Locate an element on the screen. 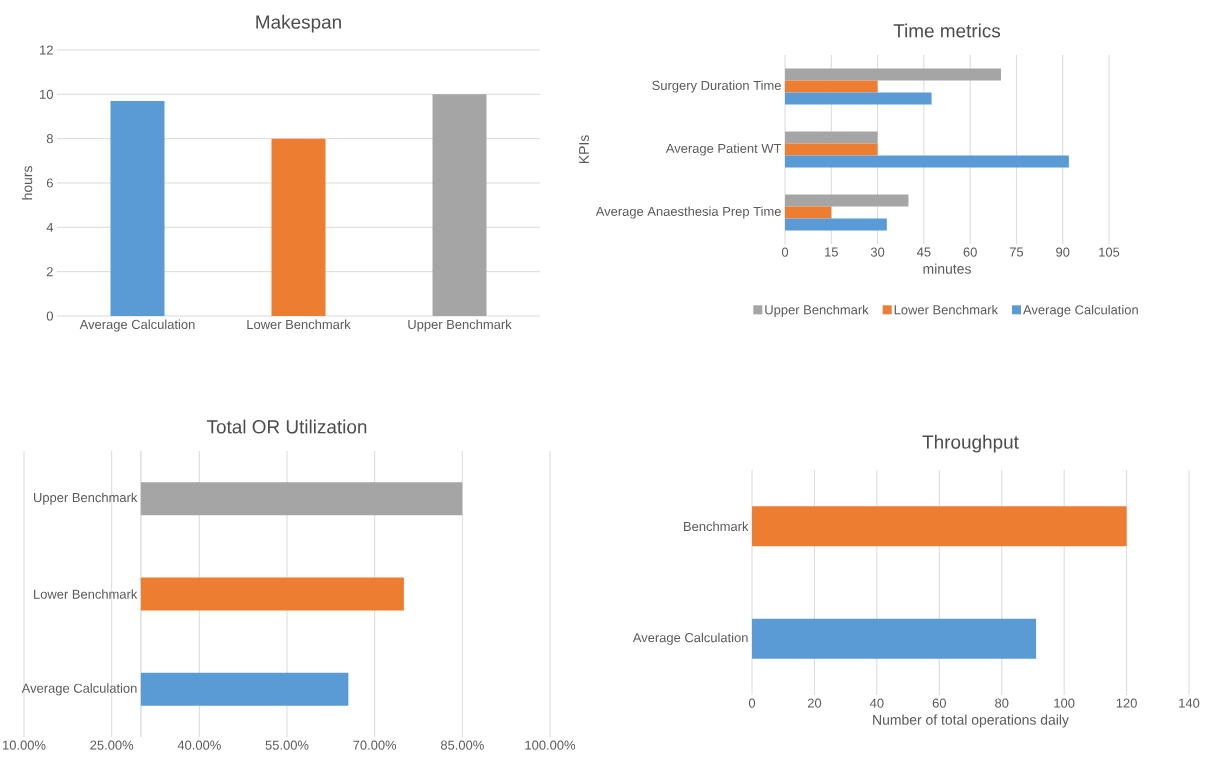 This screenshot has width=1206, height=765. y-tick-label: 6 is located at coordinates (49, 183).